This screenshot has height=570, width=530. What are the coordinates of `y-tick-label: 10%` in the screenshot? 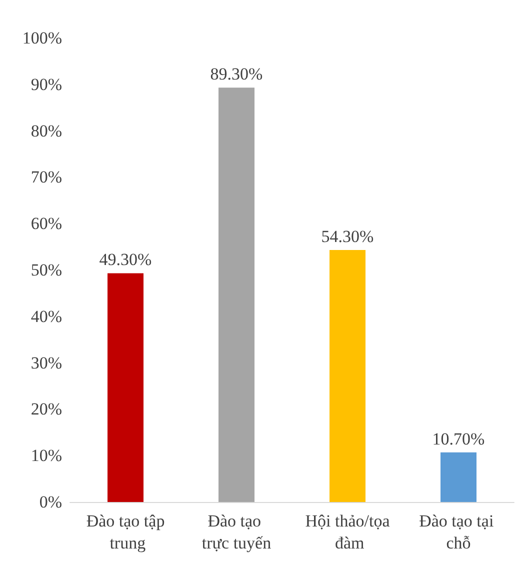 It's located at (46, 456).